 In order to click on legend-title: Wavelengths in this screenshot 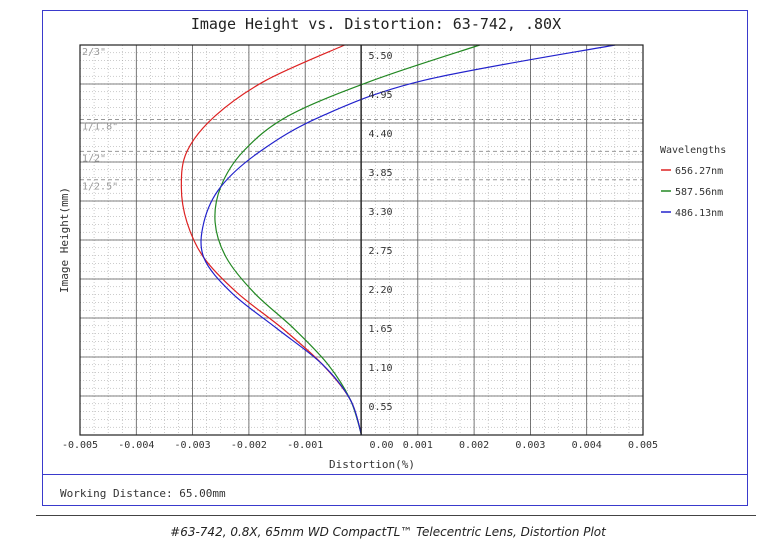, I will do `click(693, 150)`.